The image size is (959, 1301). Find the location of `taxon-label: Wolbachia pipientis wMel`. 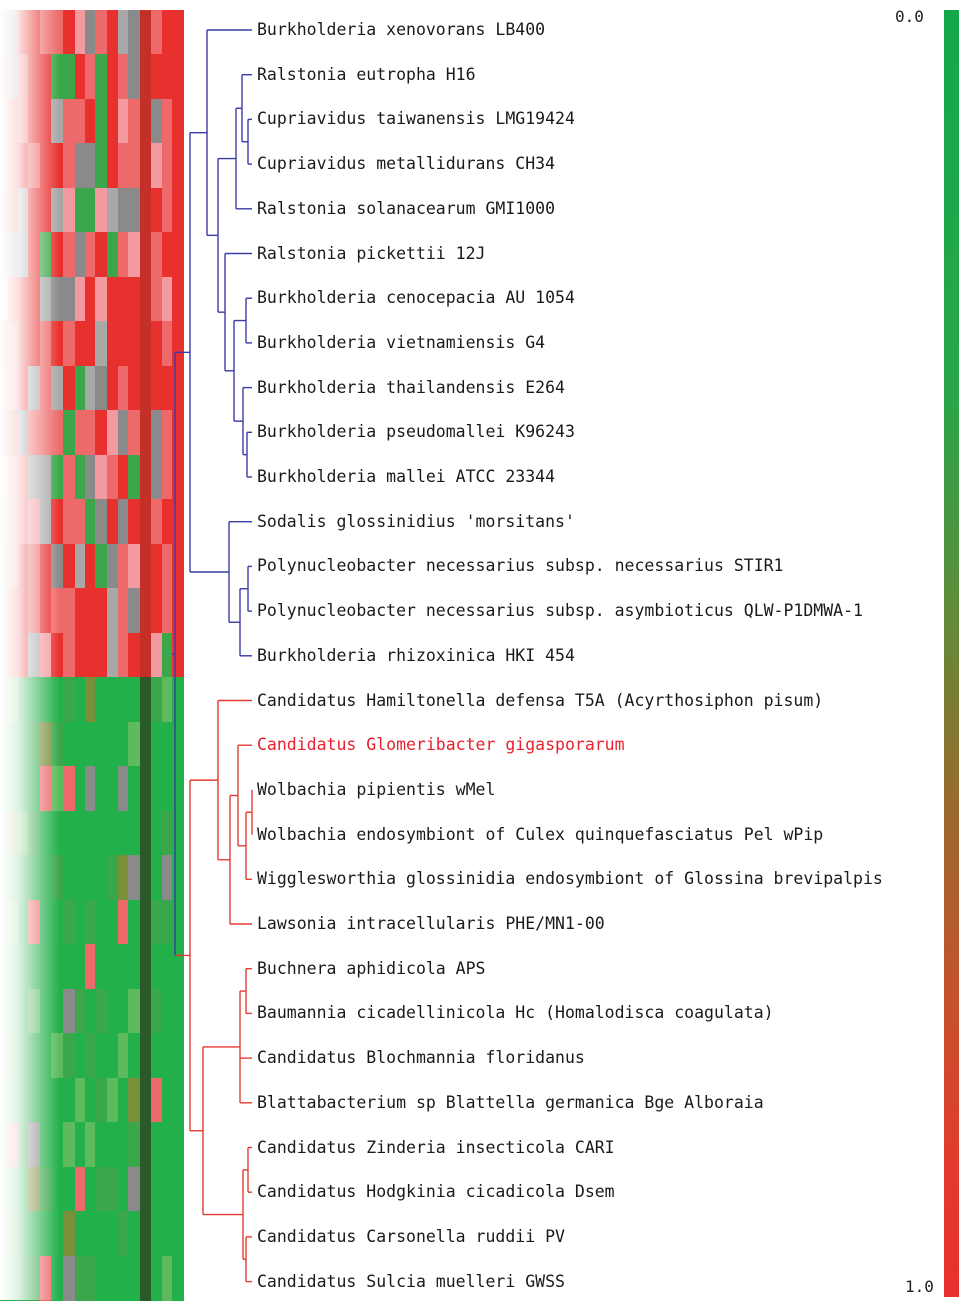

taxon-label: Wolbachia pipientis wMel is located at coordinates (376, 789).